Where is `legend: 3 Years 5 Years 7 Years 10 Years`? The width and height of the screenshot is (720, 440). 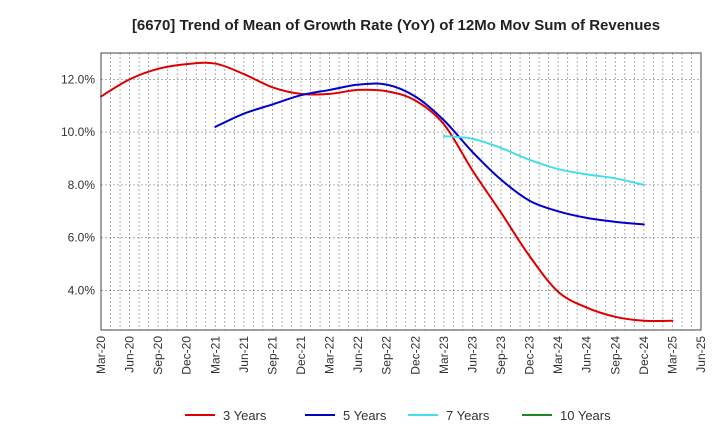 legend: 3 Years 5 Years 7 Years 10 Years is located at coordinates (398, 415).